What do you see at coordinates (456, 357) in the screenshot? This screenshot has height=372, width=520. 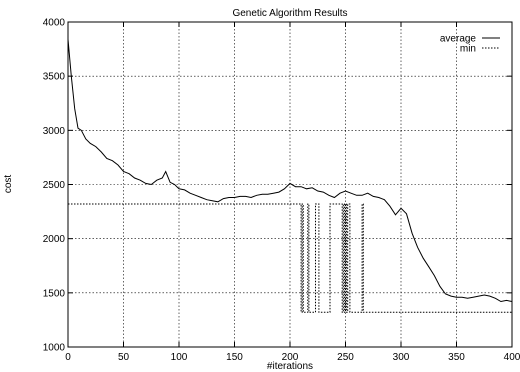 I see `x-tick-label: 350` at bounding box center [456, 357].